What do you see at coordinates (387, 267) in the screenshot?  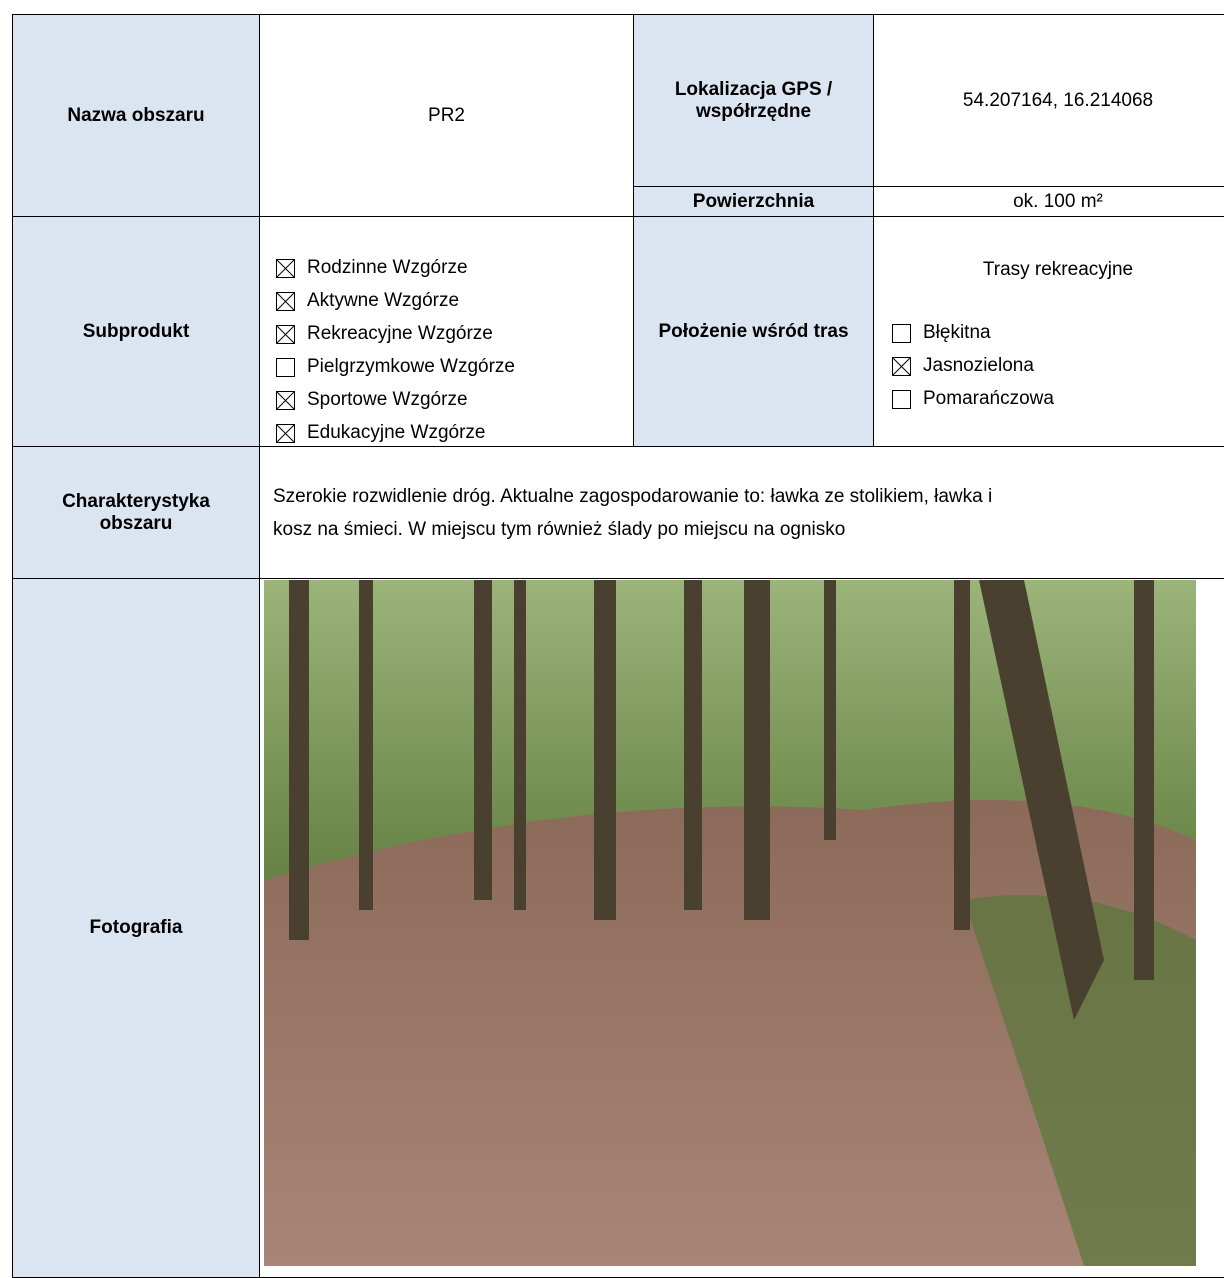 I see `checkbox-label: Rodzinne Wzgórze` at bounding box center [387, 267].